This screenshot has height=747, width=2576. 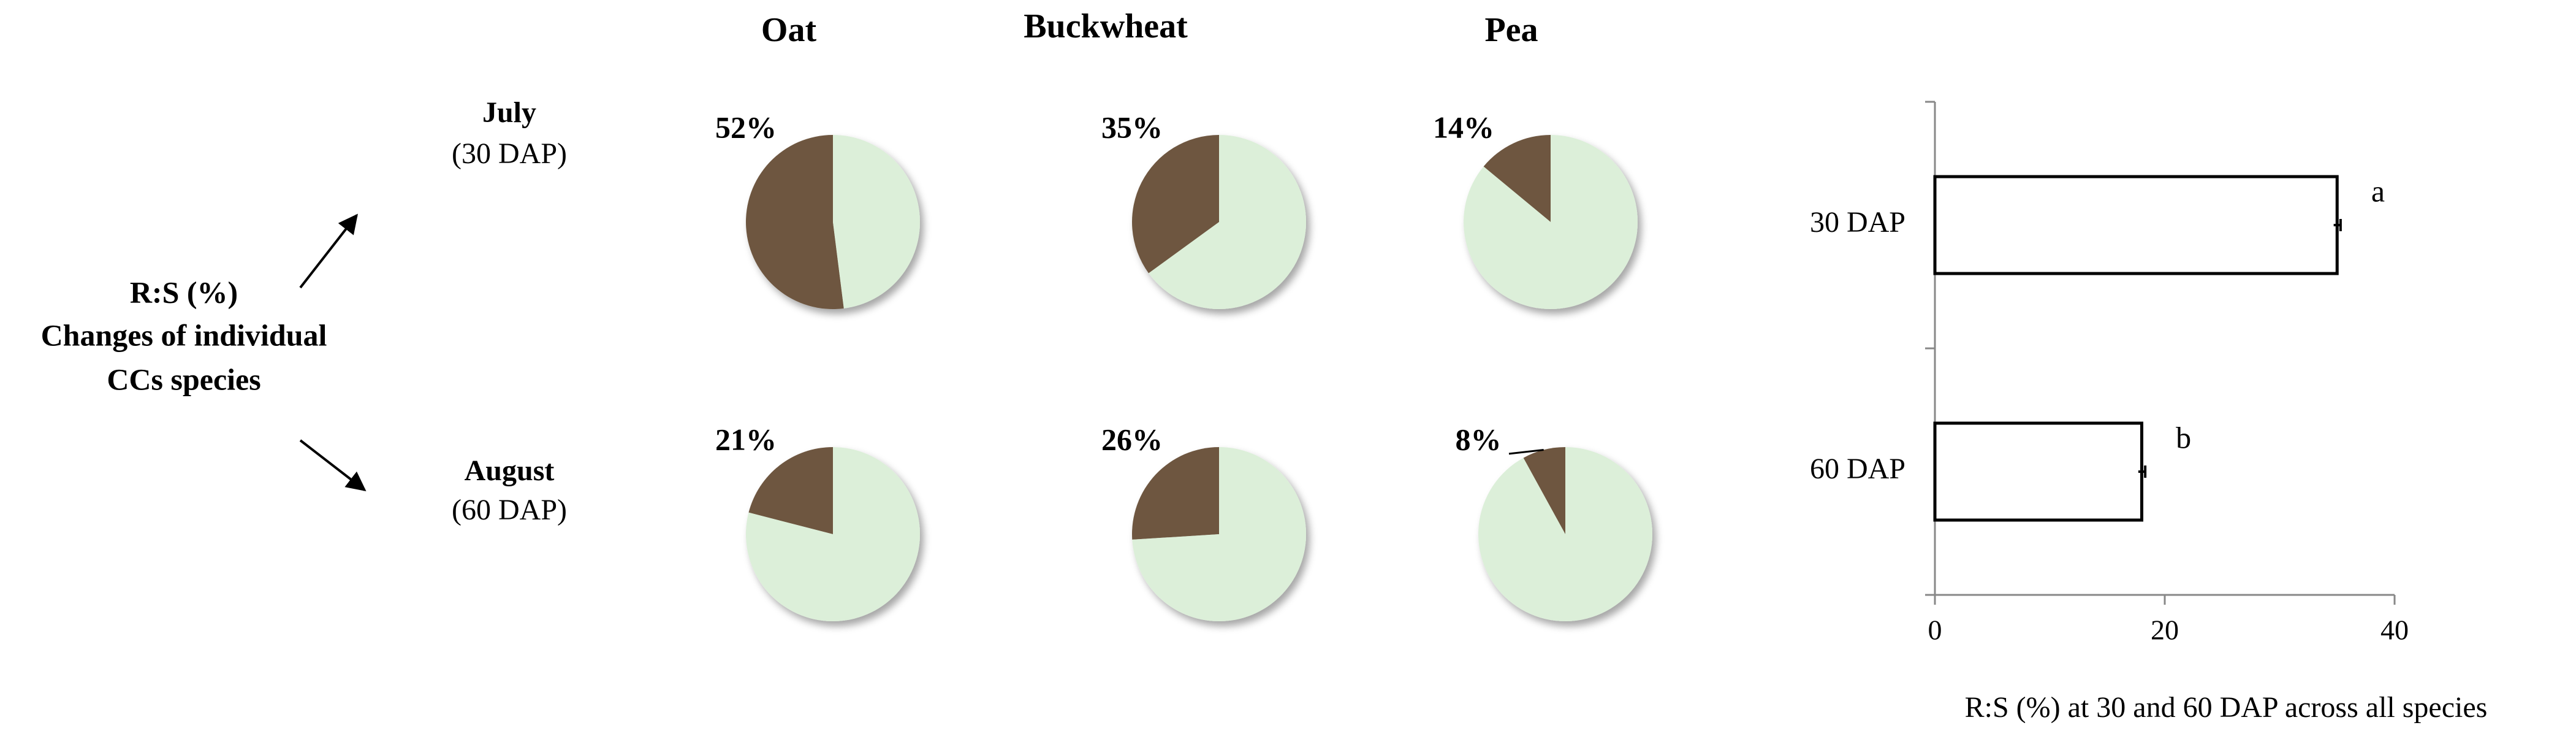 I want to click on pie-label: 26%, so click(x=1132, y=439).